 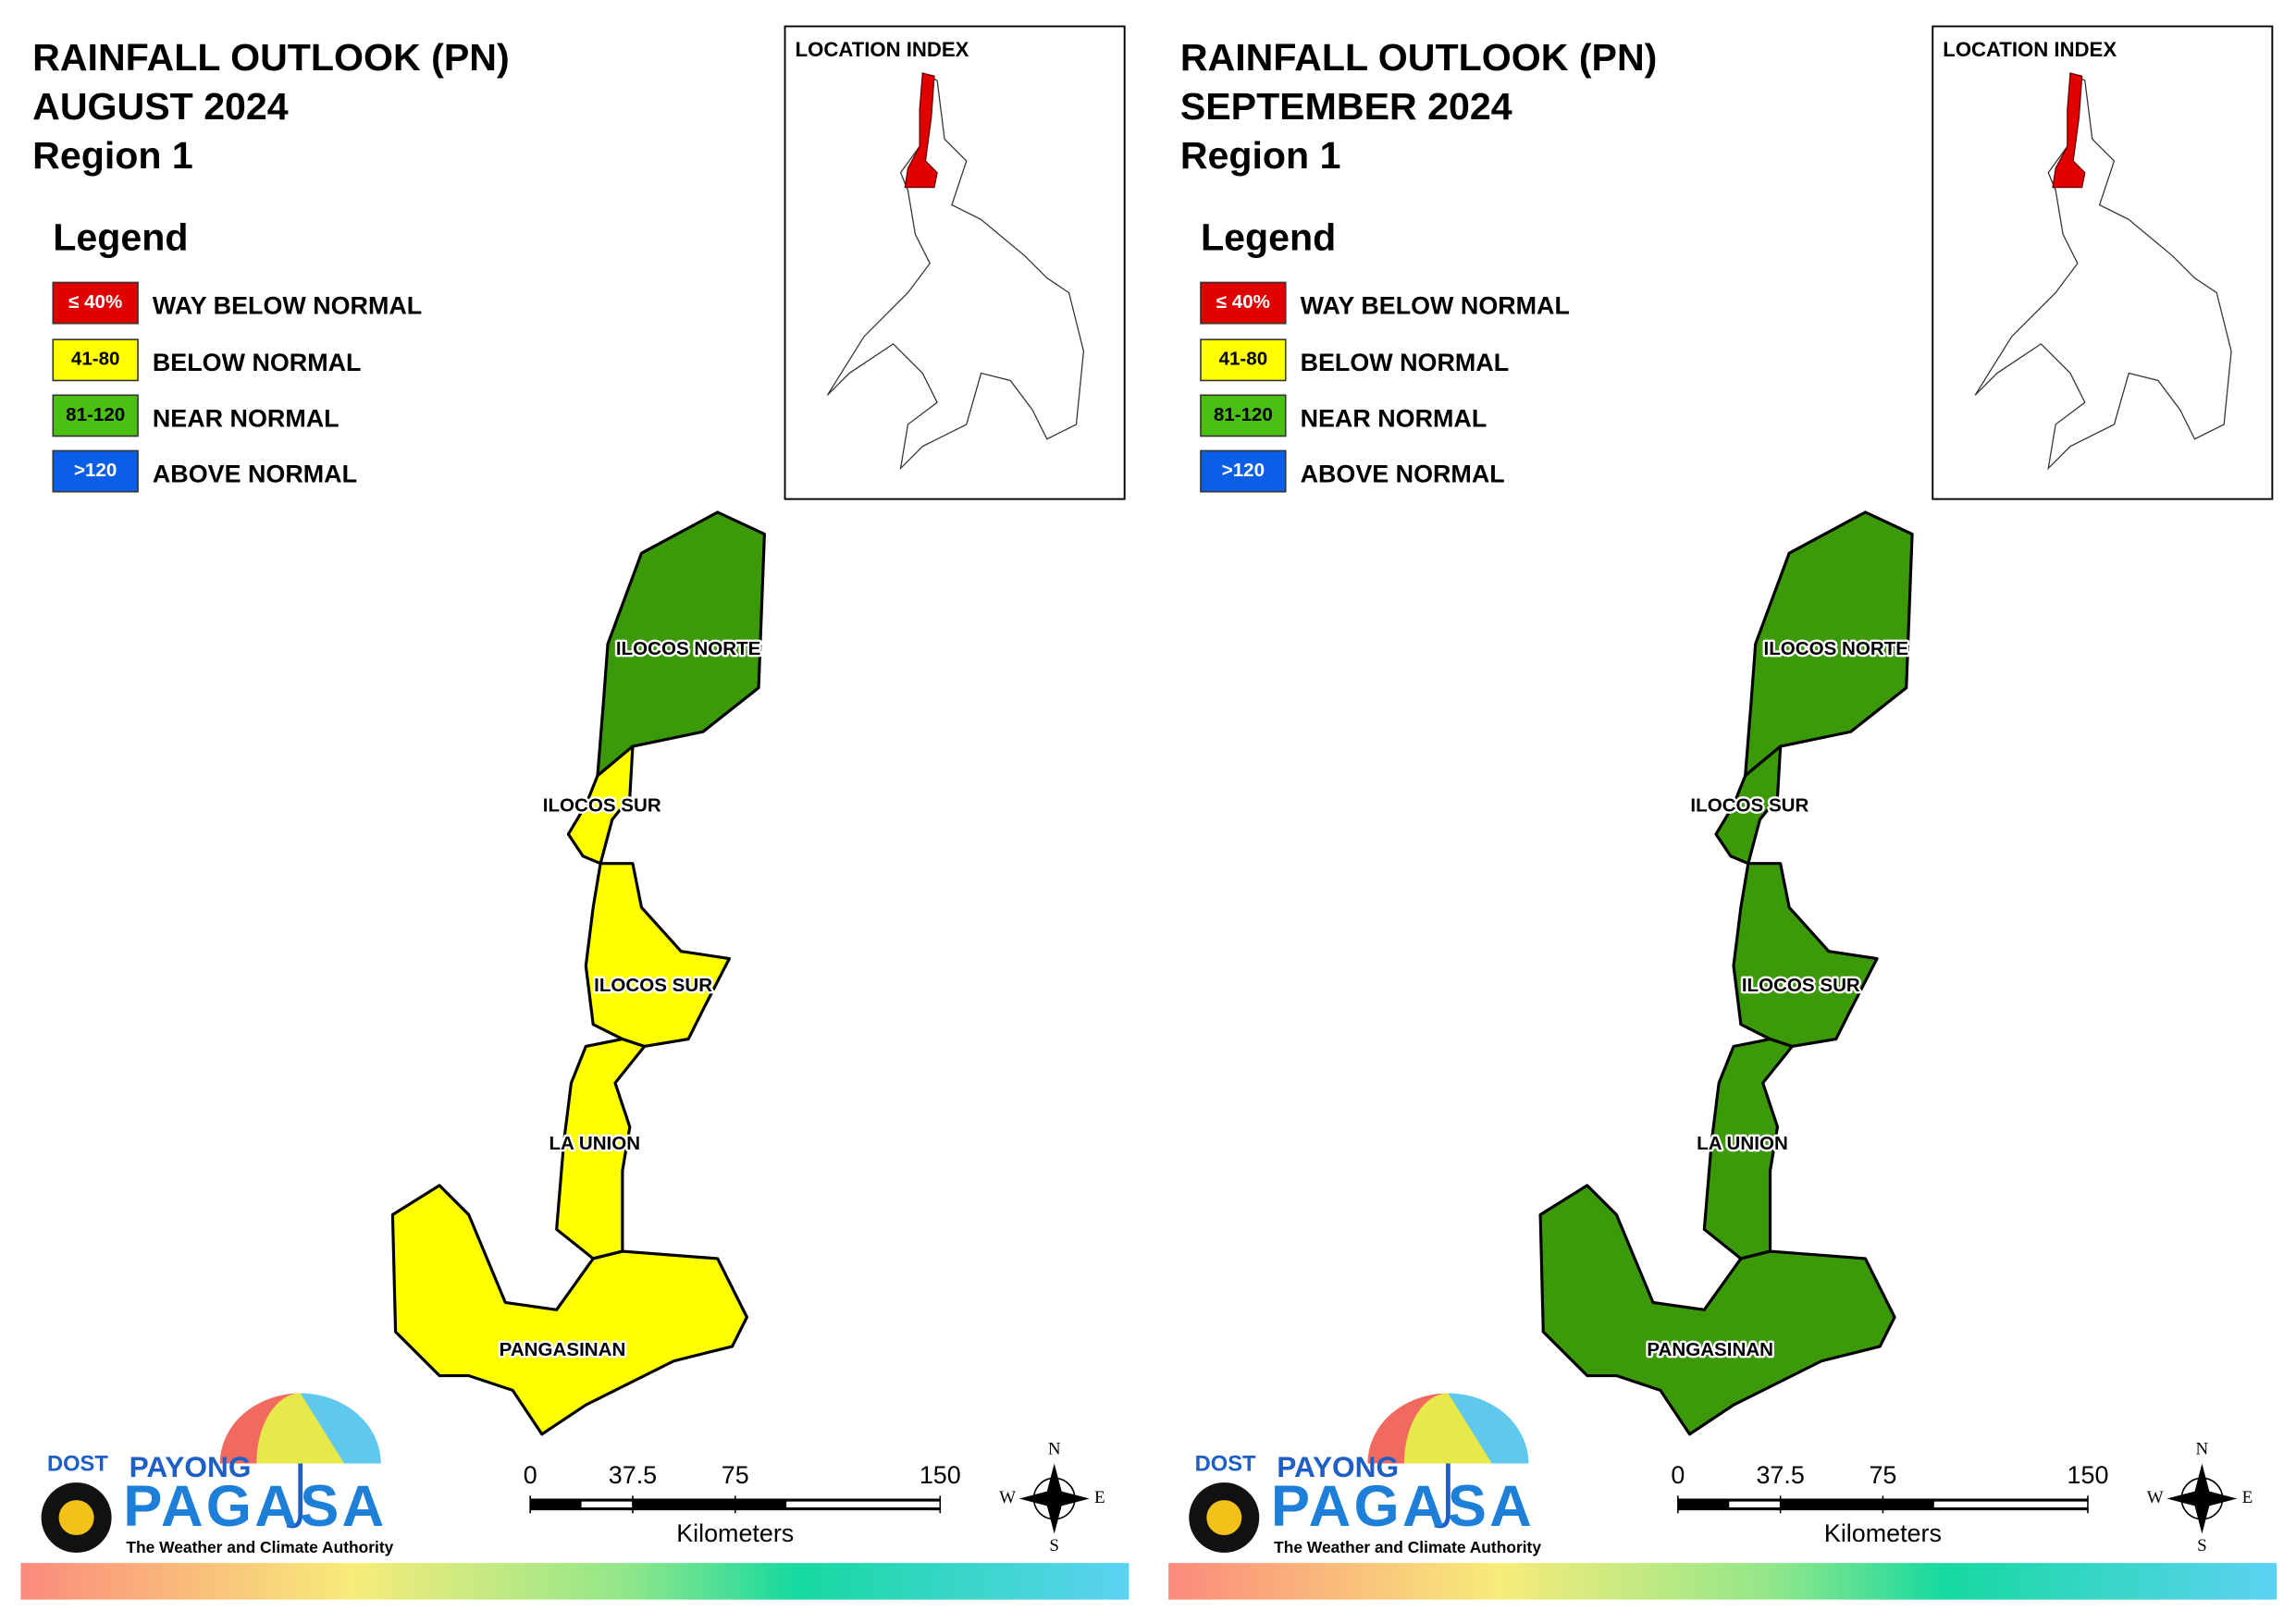 What do you see at coordinates (1346, 106) in the screenshot?
I see `title-line: SEPTEMBER 2024` at bounding box center [1346, 106].